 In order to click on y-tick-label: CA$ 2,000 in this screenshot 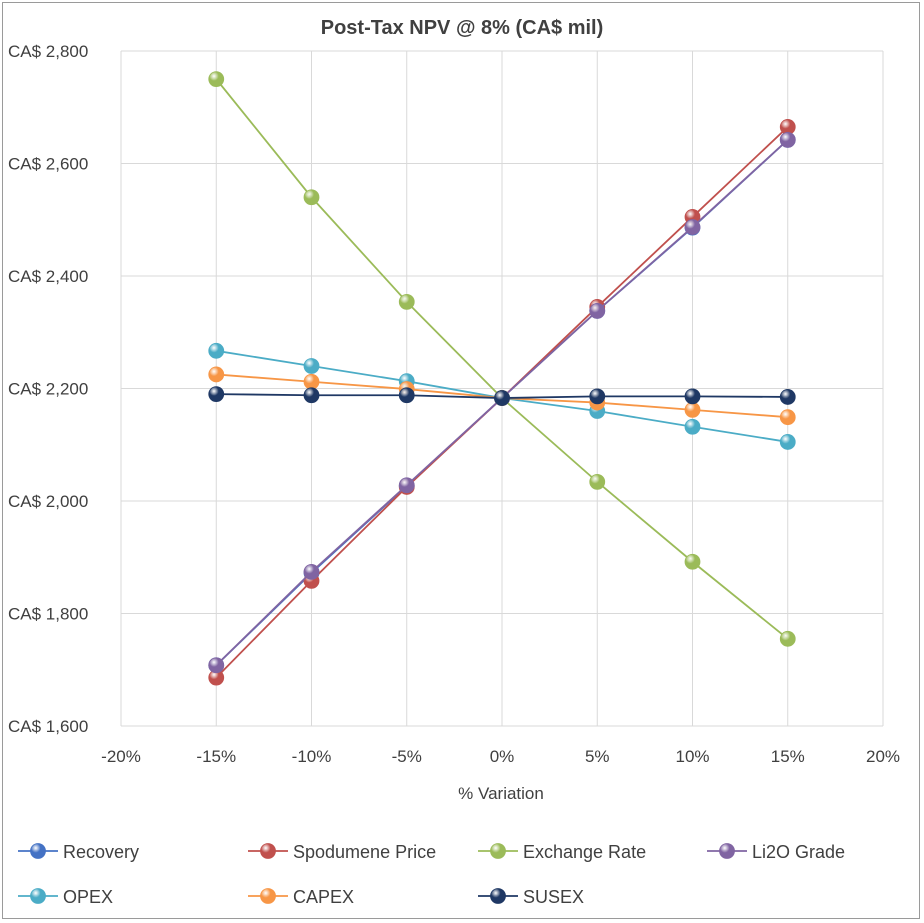, I will do `click(48, 501)`.